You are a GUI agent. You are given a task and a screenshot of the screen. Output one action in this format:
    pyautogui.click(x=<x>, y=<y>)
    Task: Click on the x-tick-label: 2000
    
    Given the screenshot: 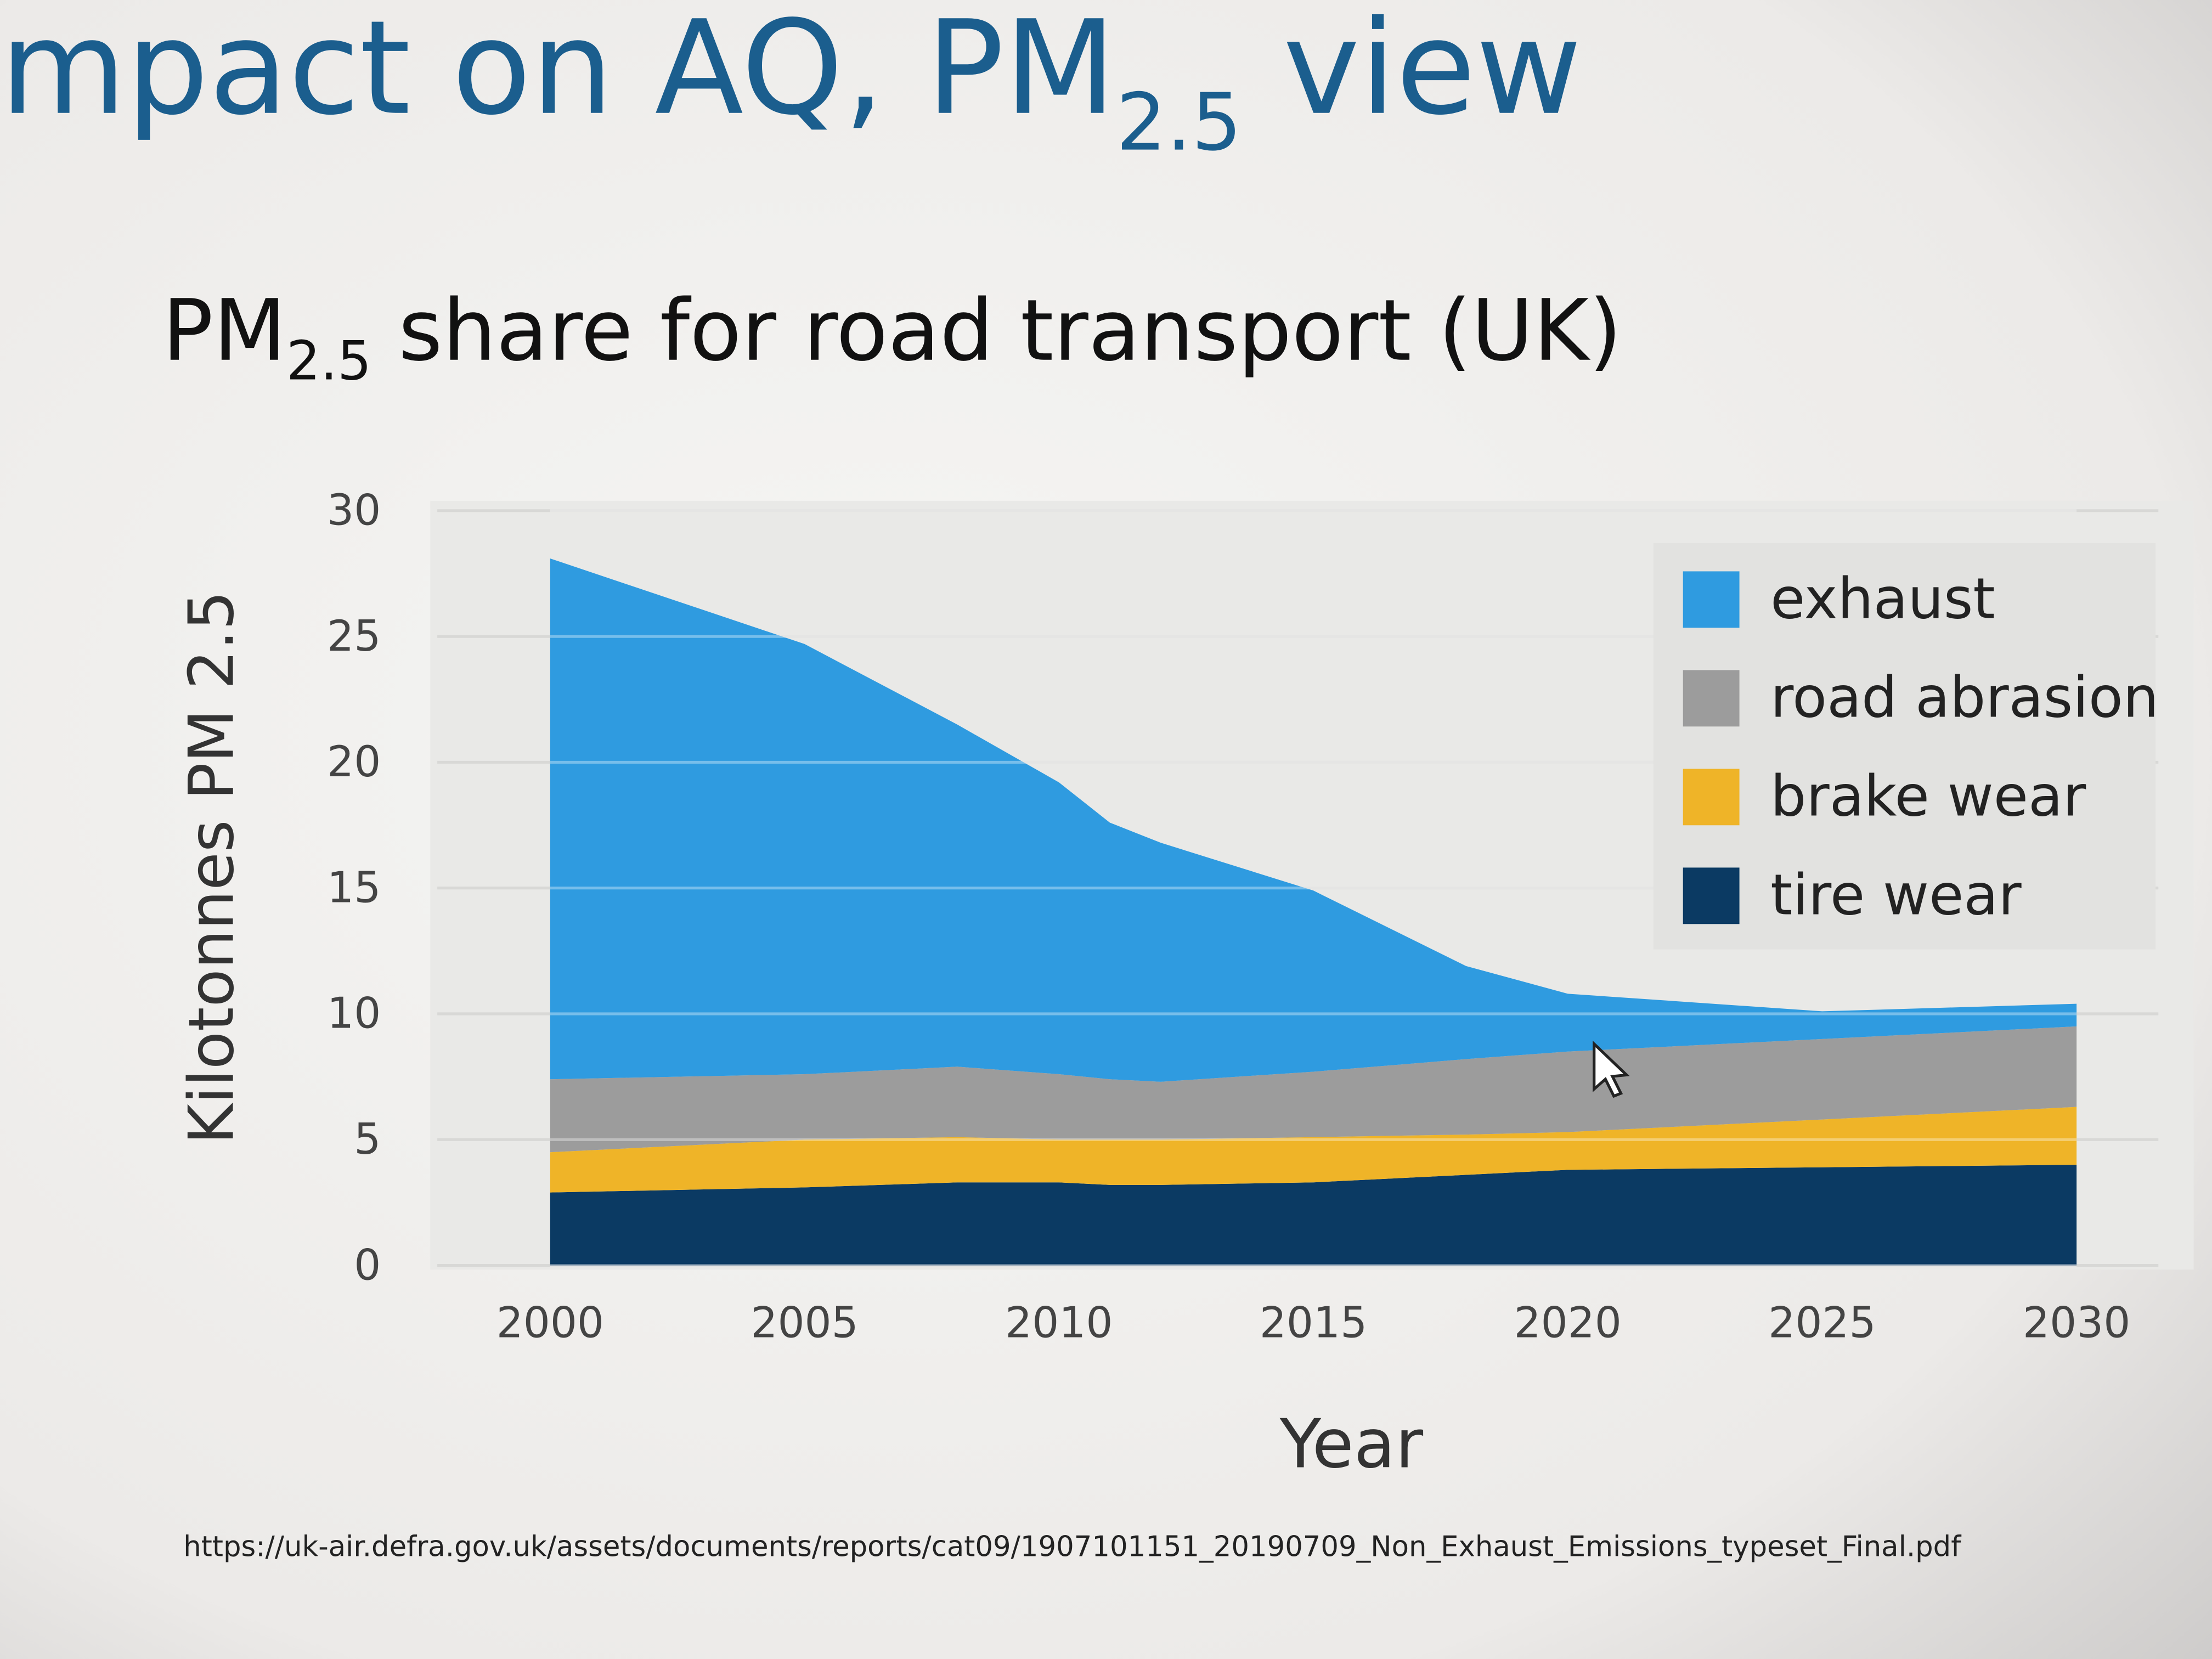 What is the action you would take?
    pyautogui.click(x=550, y=1324)
    